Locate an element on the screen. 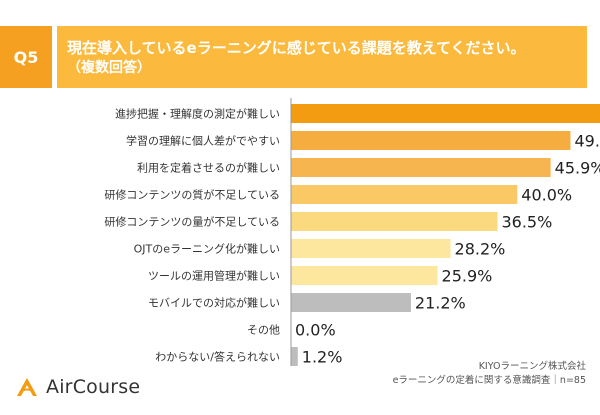 The height and width of the screenshot is (415, 600). value-label: 49.4% is located at coordinates (587, 141).